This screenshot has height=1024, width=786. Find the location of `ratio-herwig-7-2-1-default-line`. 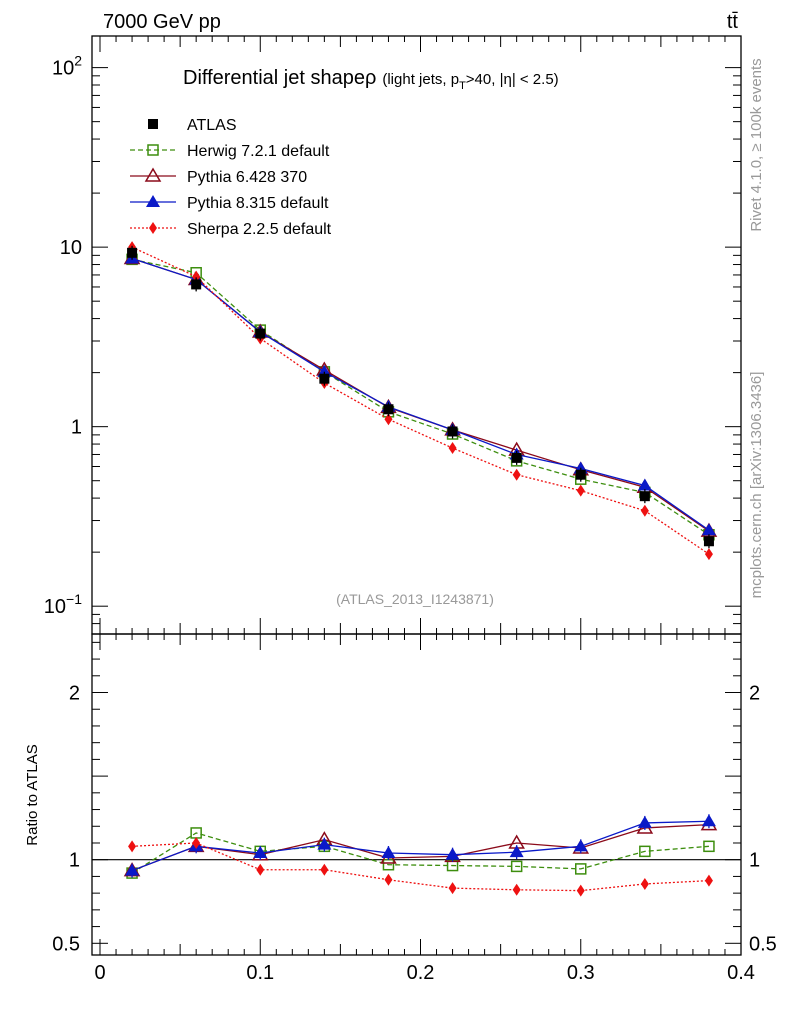

ratio-herwig-7-2-1-default-line is located at coordinates (420, 853).